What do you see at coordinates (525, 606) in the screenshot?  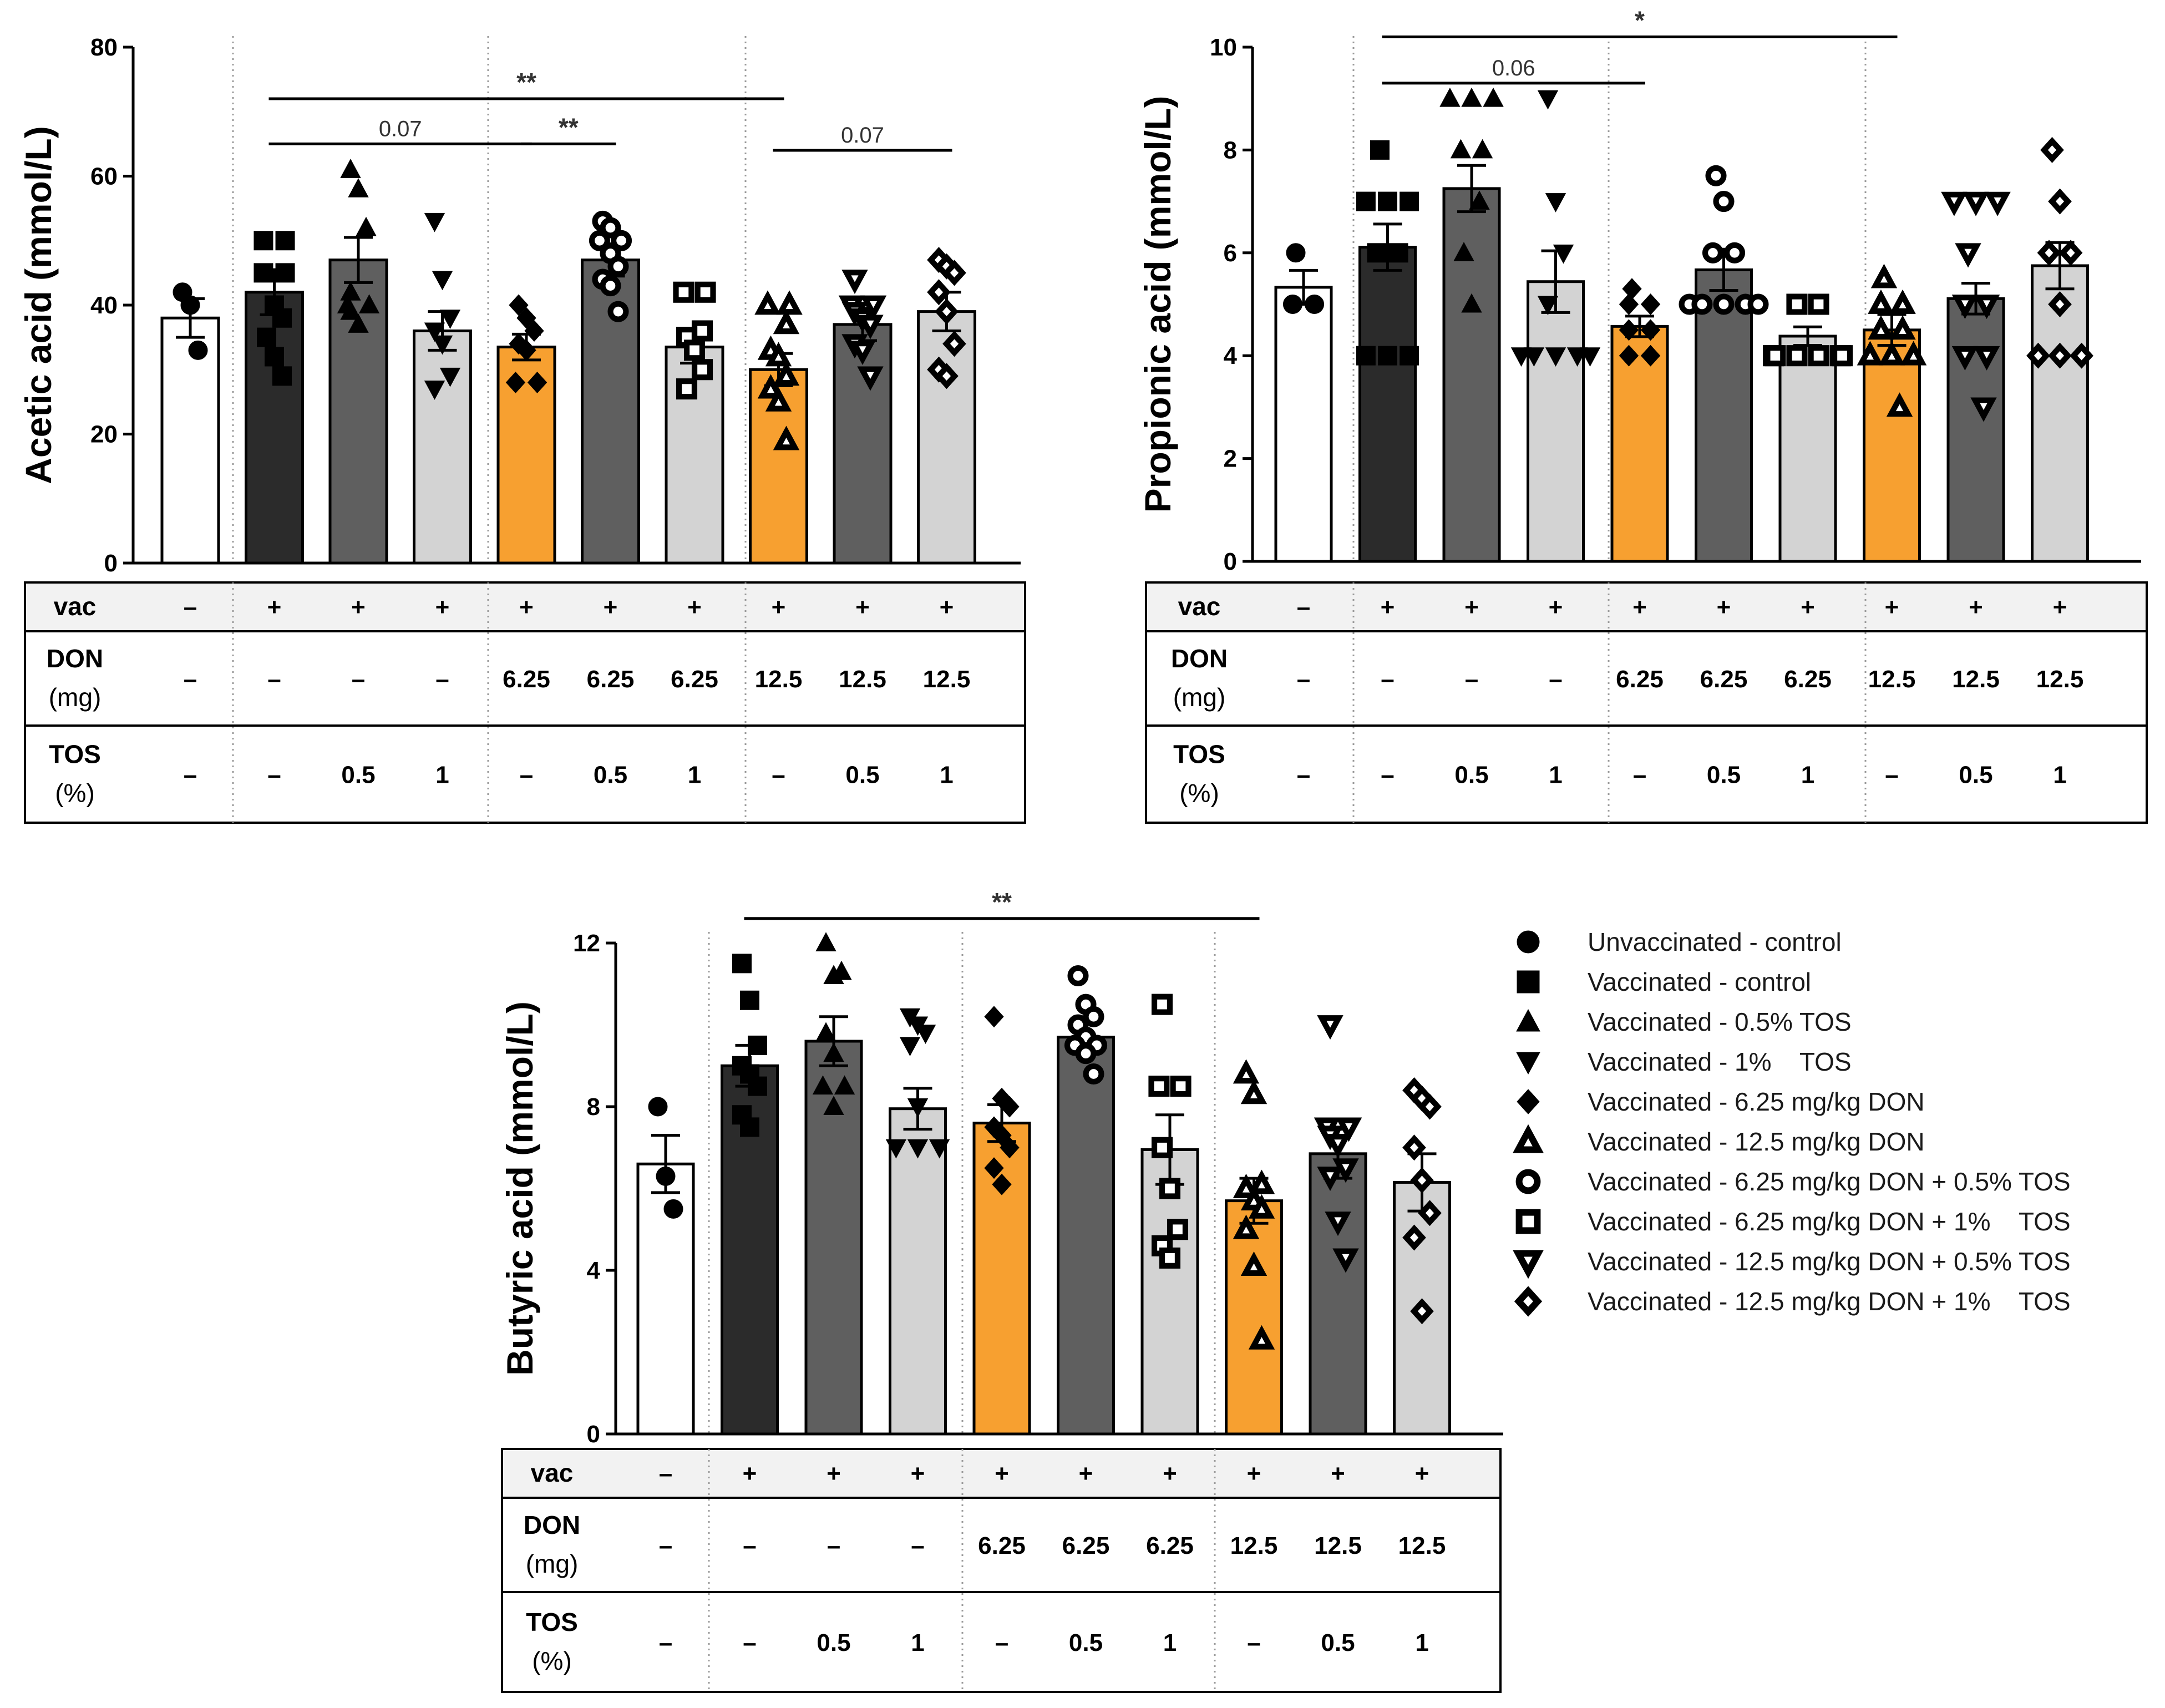 I see `vac-row-background` at bounding box center [525, 606].